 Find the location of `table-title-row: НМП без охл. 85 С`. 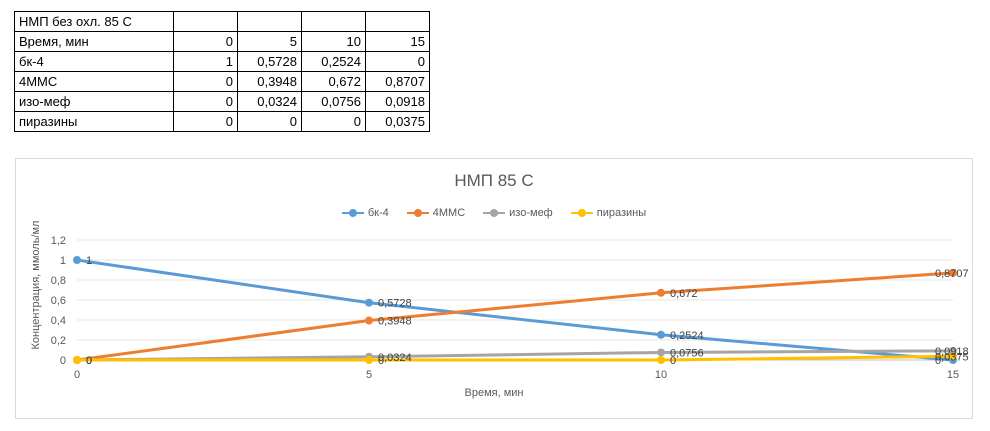

table-title-row: НМП без охл. 85 С is located at coordinates (222, 21).